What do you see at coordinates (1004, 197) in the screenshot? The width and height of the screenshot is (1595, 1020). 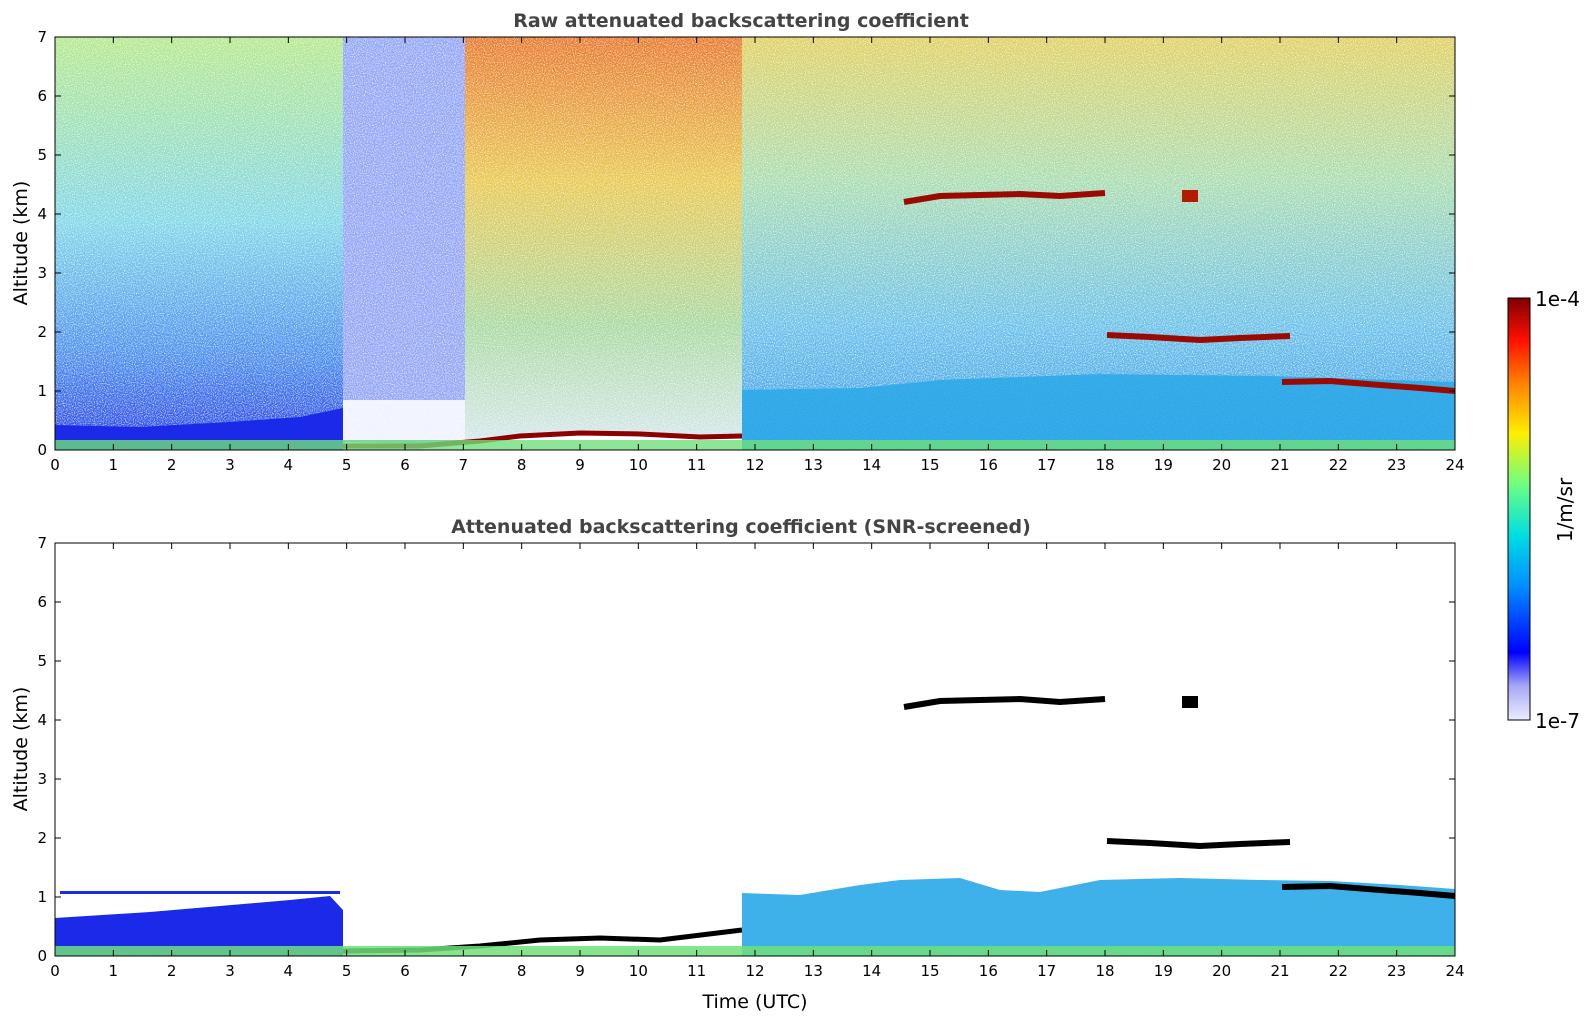 I see `raw-cloud-4km` at bounding box center [1004, 197].